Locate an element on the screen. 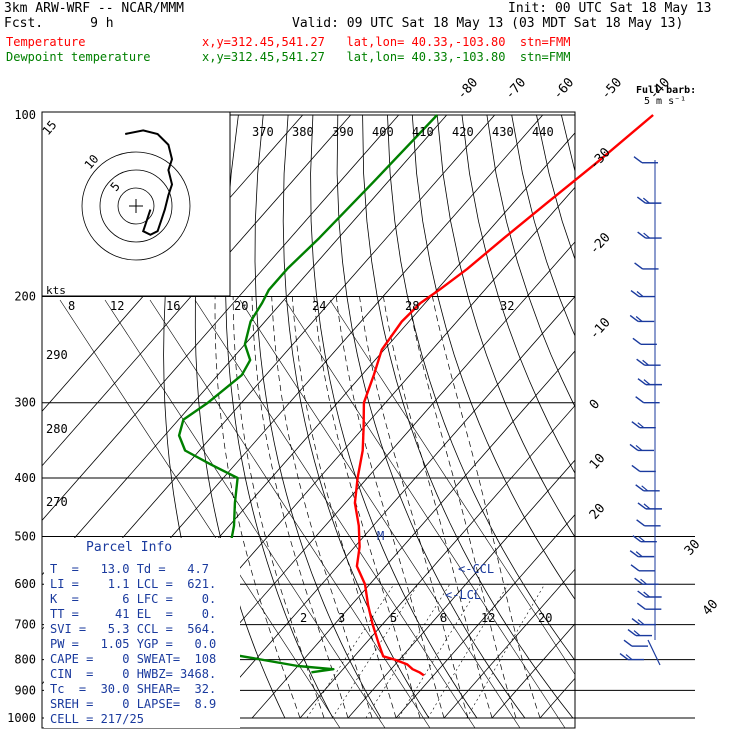 This screenshot has height=740, width=740. theta-e-label: 270 is located at coordinates (57, 502).